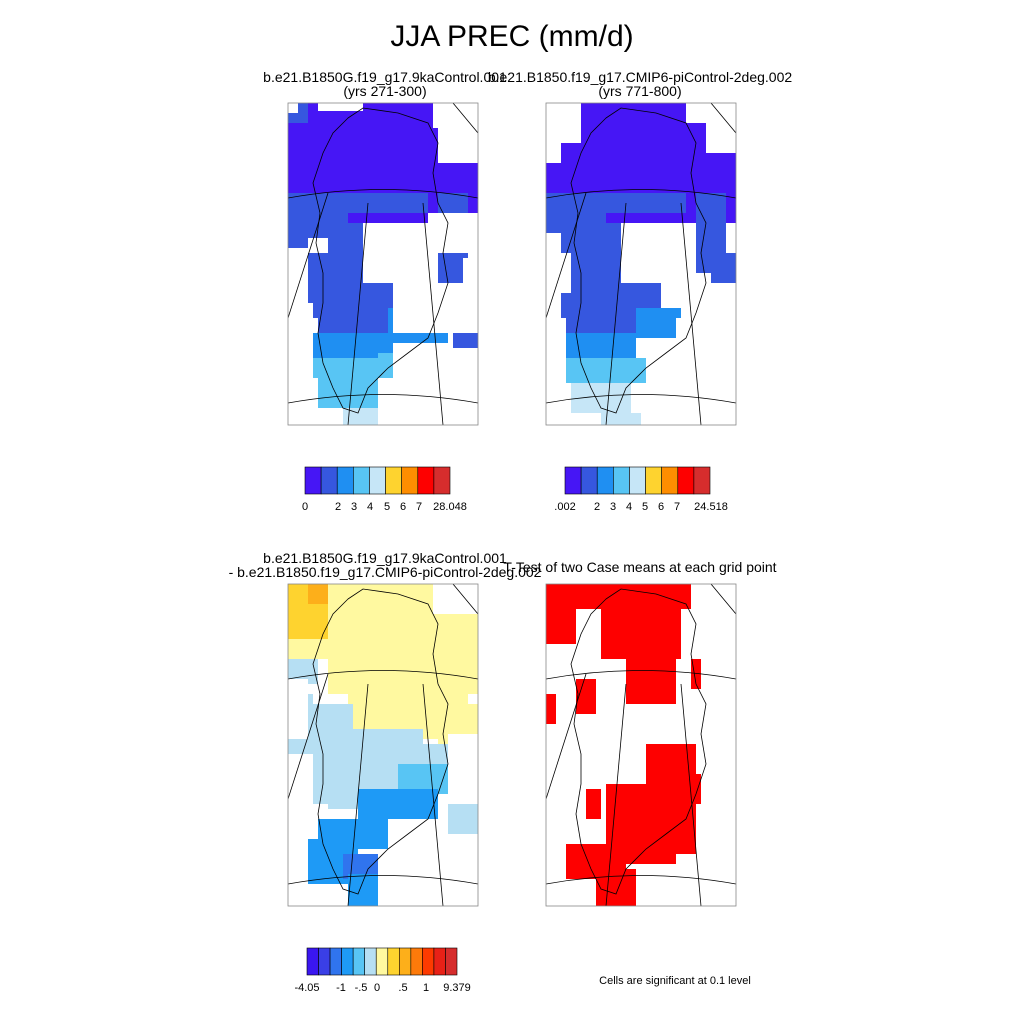 The width and height of the screenshot is (1024, 1024). What do you see at coordinates (419, 507) in the screenshot?
I see `colorbar-top-left-tick-label: 7` at bounding box center [419, 507].